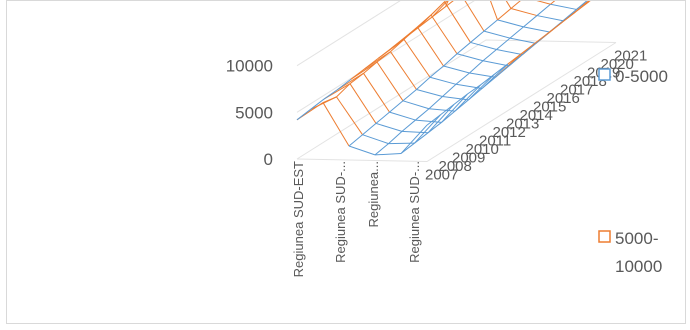 The height and width of the screenshot is (330, 690). I want to click on y-tick-label: 5000, so click(254, 112).